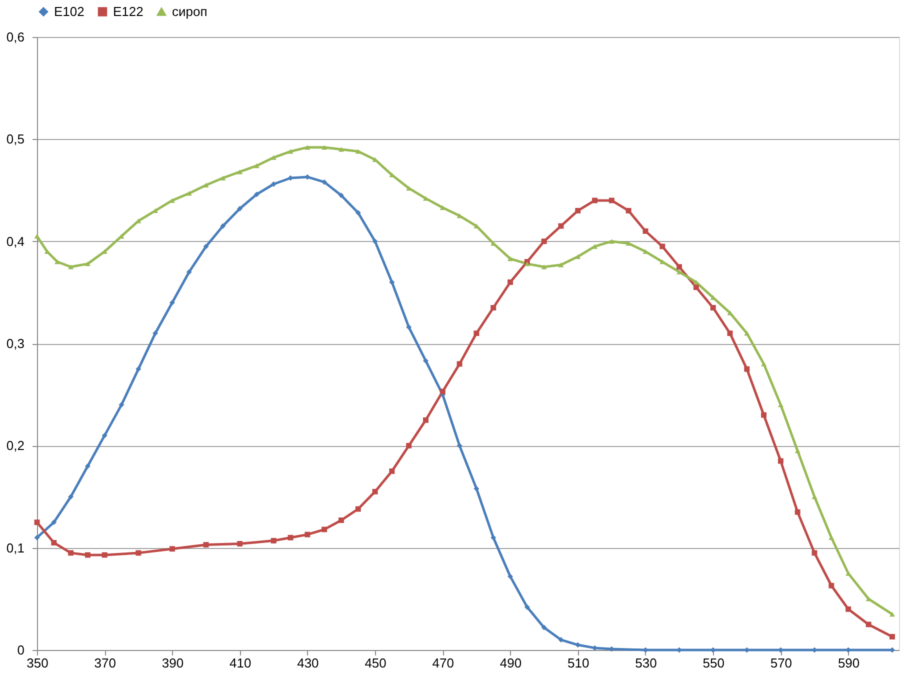 Image resolution: width=904 pixels, height=675 pixels. I want to click on x-tick-label: 570, so click(781, 663).